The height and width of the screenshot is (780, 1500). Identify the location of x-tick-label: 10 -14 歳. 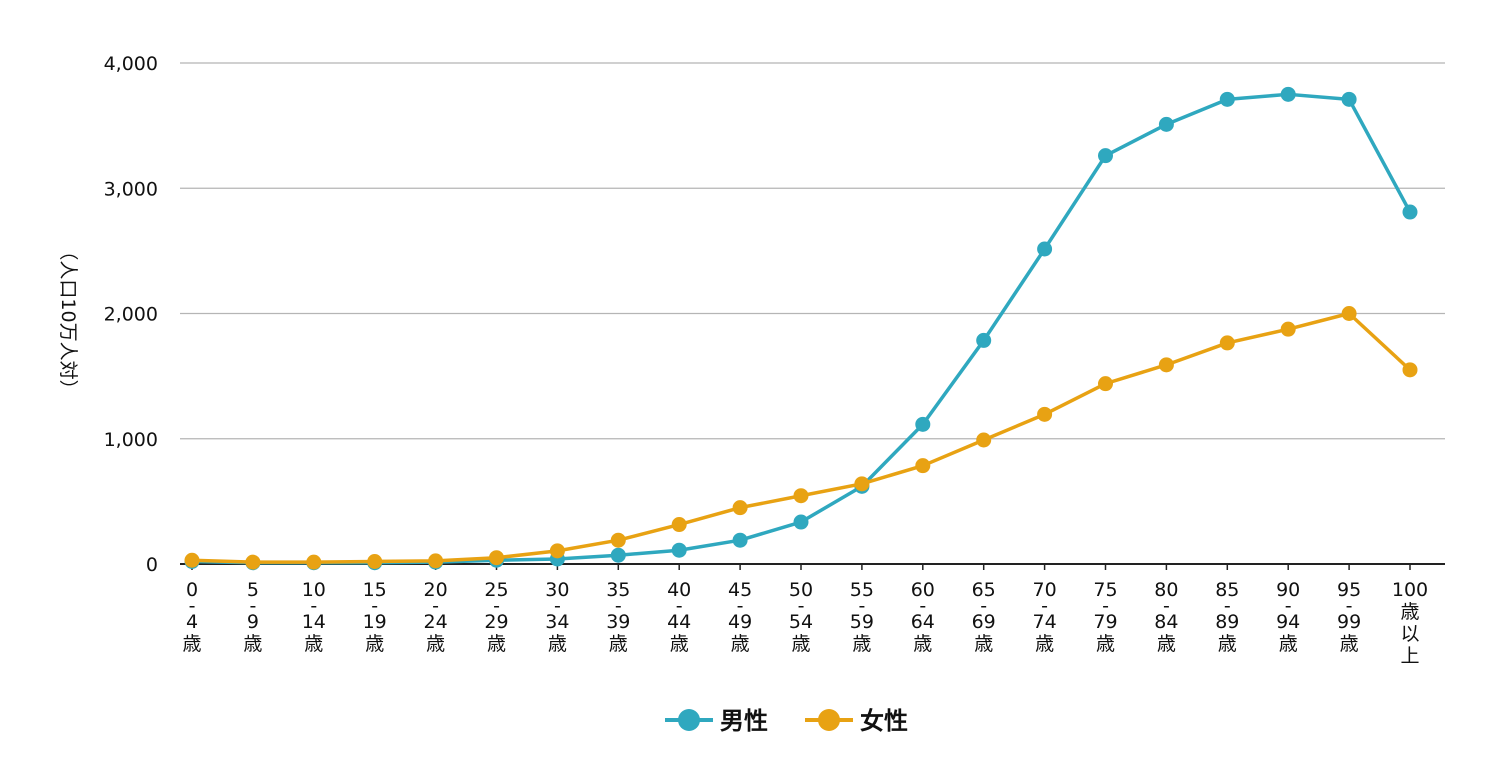
(314, 617).